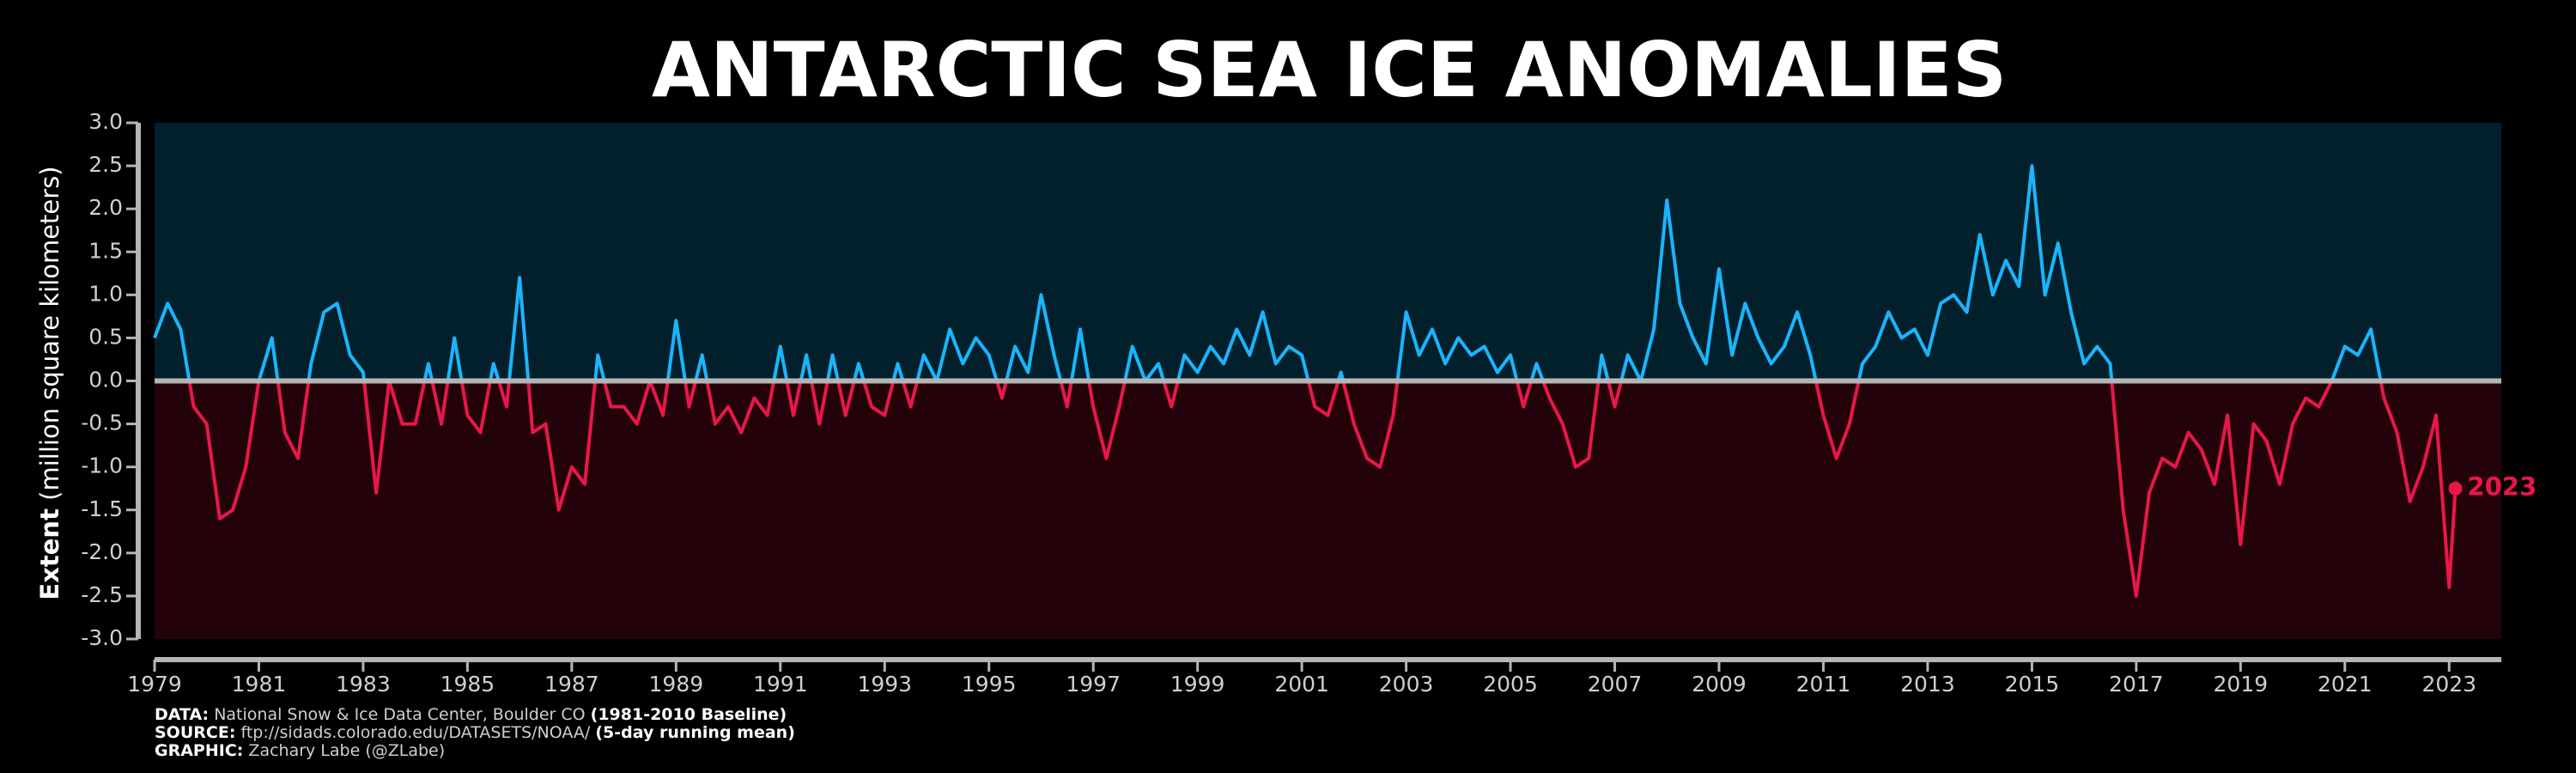 The image size is (2576, 773). Describe the element at coordinates (199, 750) in the screenshot. I see `footer-label: GRAPHIC:` at that location.